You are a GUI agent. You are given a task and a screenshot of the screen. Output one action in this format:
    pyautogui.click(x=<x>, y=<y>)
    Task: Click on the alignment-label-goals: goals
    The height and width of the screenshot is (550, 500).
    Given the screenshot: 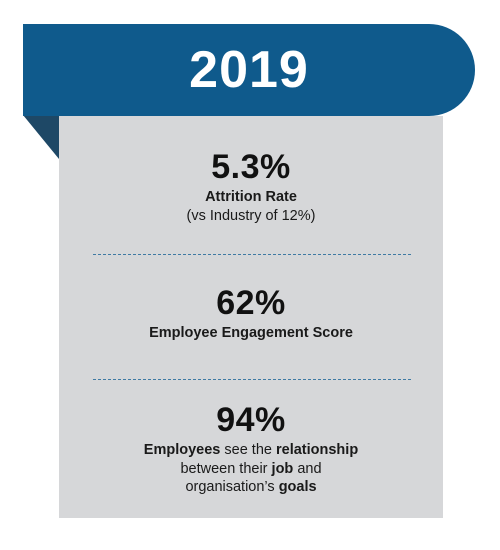 What is the action you would take?
    pyautogui.click(x=297, y=487)
    